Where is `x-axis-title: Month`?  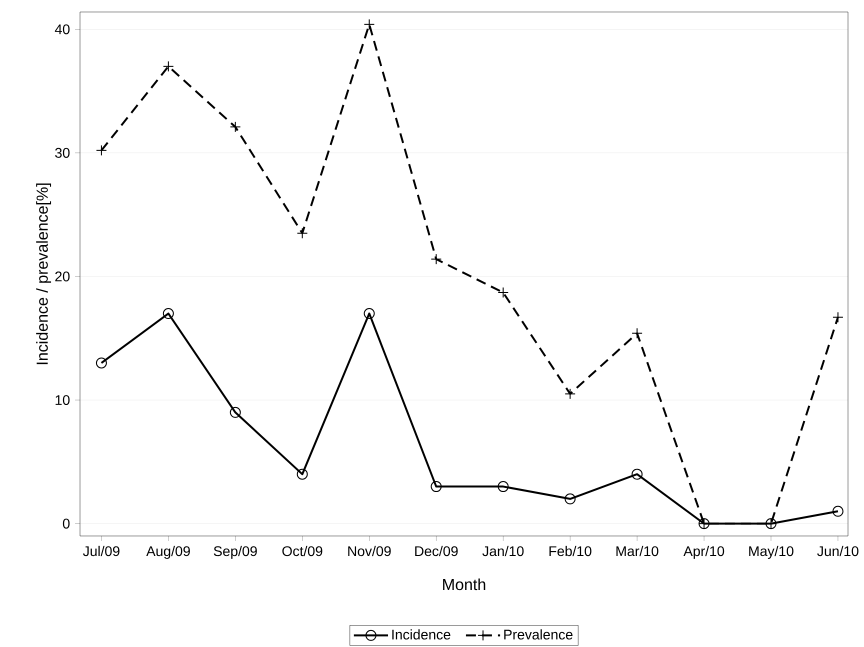
x-axis-title: Month is located at coordinates (464, 584).